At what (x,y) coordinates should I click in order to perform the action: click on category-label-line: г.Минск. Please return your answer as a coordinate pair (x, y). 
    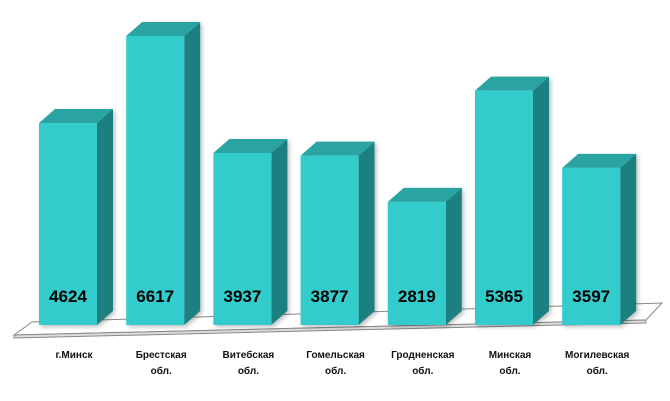
    Looking at the image, I should click on (74, 355).